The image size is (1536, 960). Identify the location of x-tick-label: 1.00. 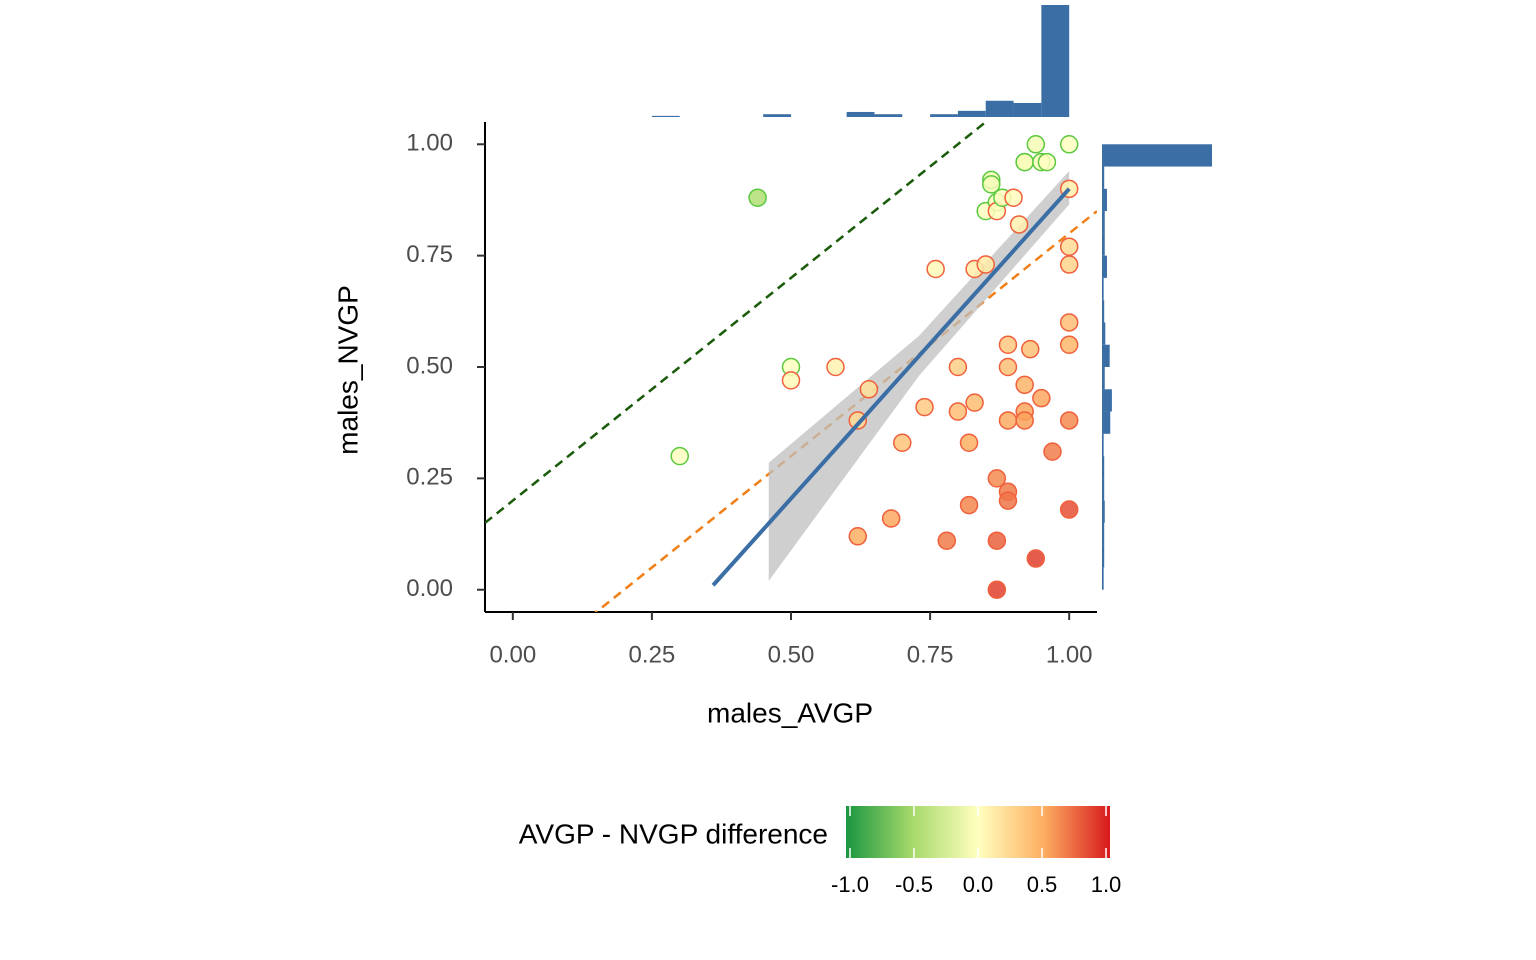
(1069, 654).